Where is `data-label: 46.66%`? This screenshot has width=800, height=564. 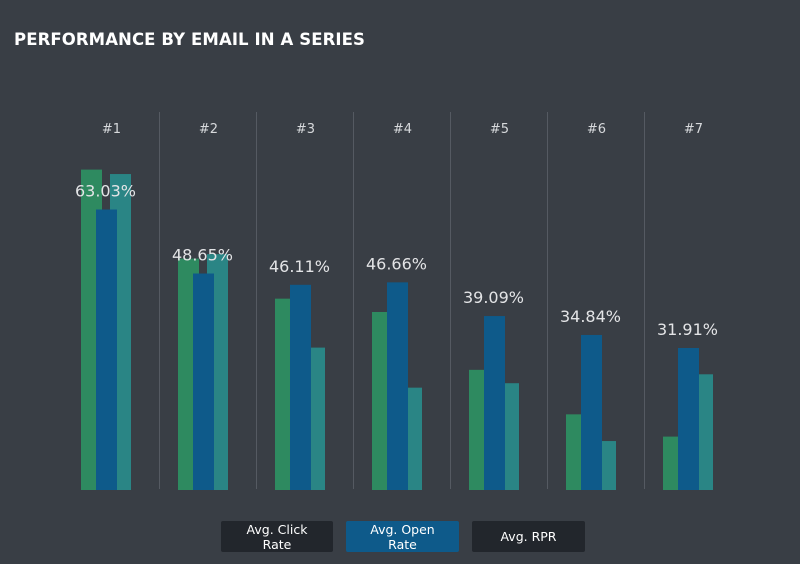
data-label: 46.66% is located at coordinates (396, 263).